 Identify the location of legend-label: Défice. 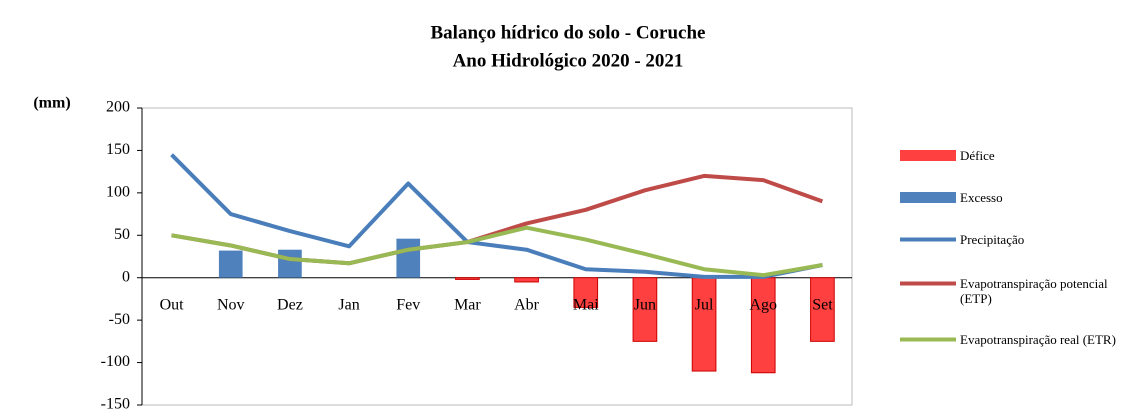
(977, 155).